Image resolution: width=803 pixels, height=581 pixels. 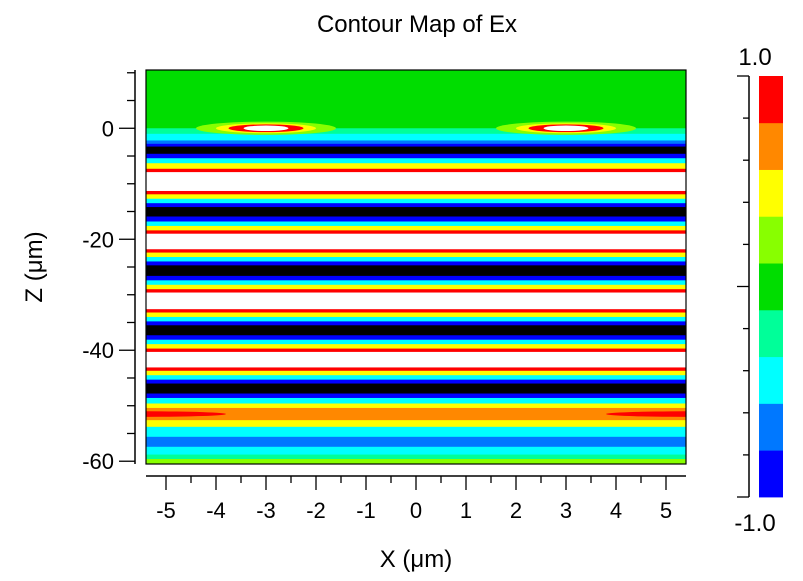 I want to click on colorbar, so click(x=771, y=287).